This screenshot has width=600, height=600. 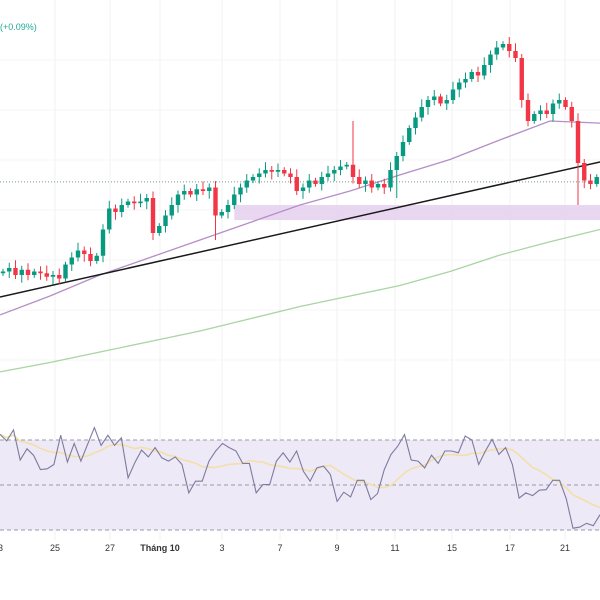 I want to click on x-tick-label: 27, so click(x=110, y=548).